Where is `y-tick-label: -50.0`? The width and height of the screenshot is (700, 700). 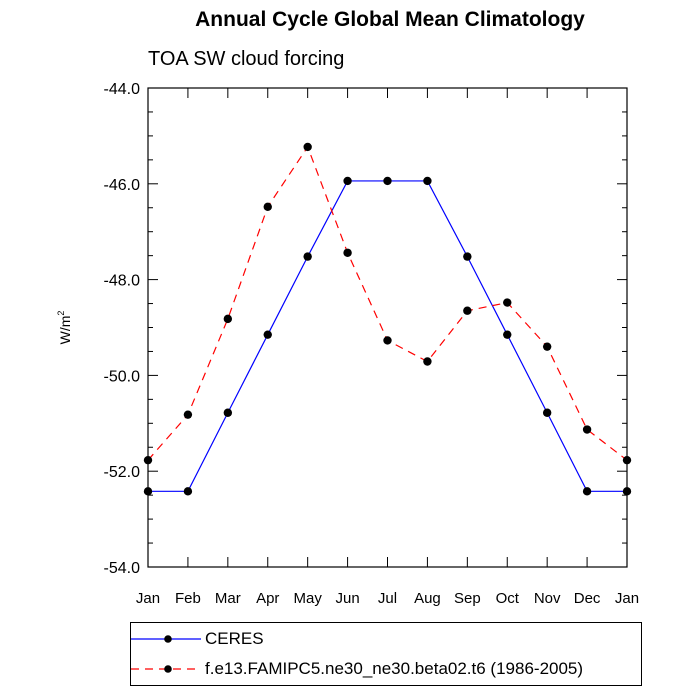 y-tick-label: -50.0 is located at coordinates (122, 376).